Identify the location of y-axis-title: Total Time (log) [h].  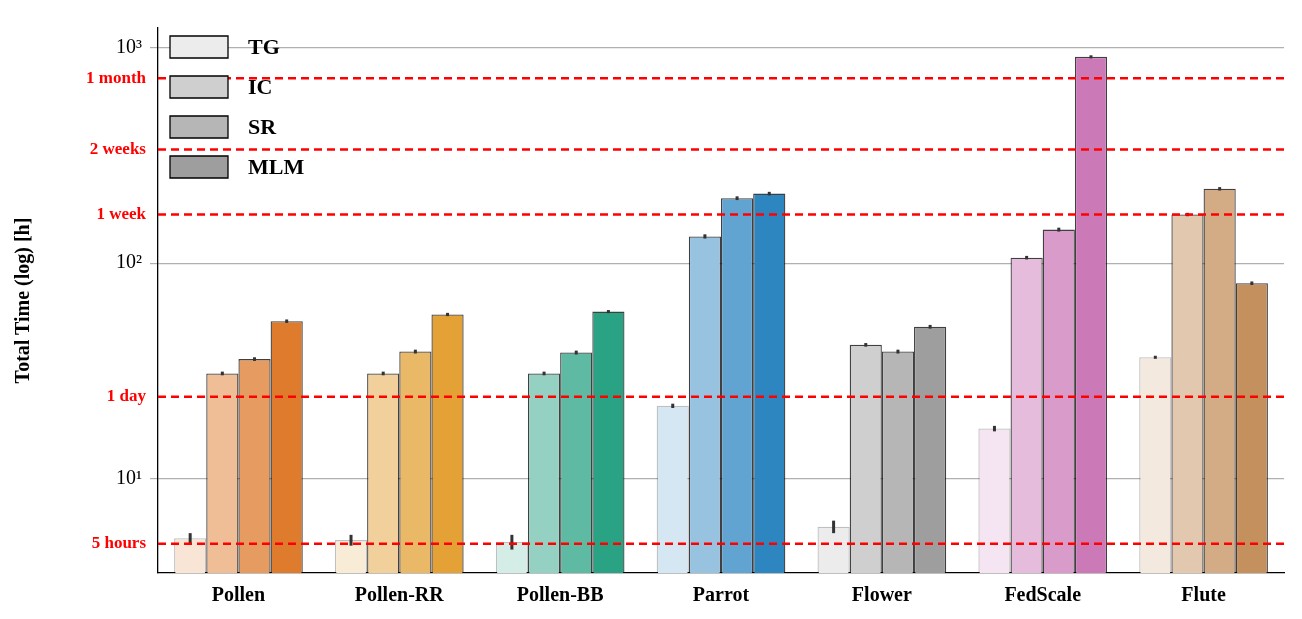
(23, 300).